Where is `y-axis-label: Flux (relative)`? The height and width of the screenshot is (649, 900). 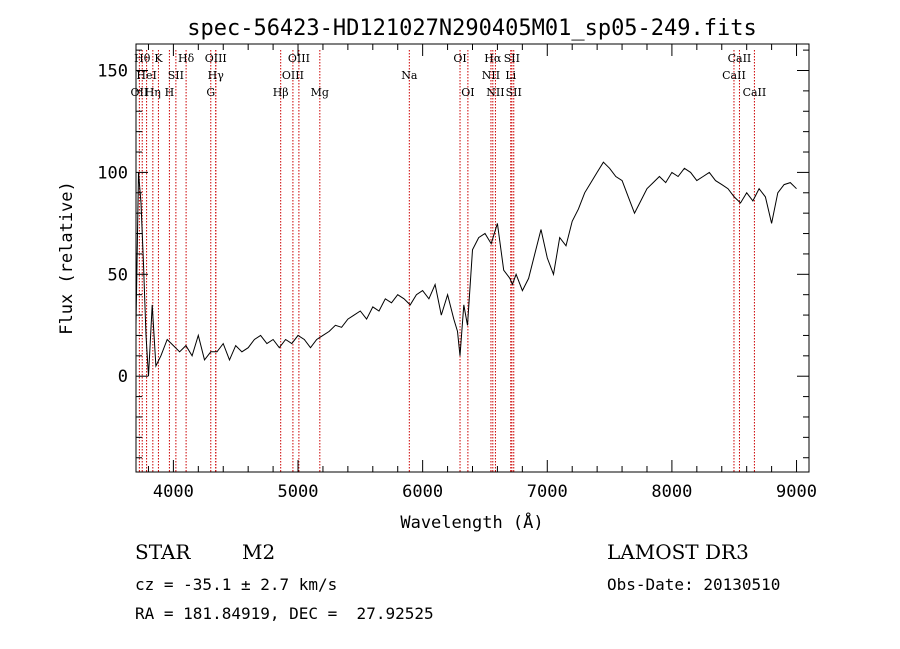 y-axis-label: Flux (relative) is located at coordinates (67, 258).